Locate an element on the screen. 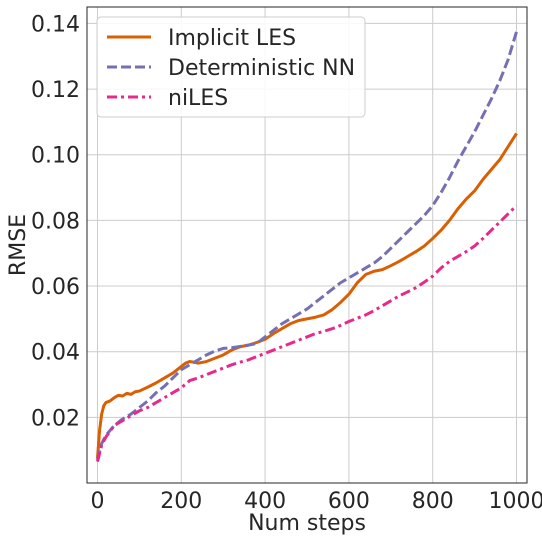  legend-label: niLES is located at coordinates (198, 98).